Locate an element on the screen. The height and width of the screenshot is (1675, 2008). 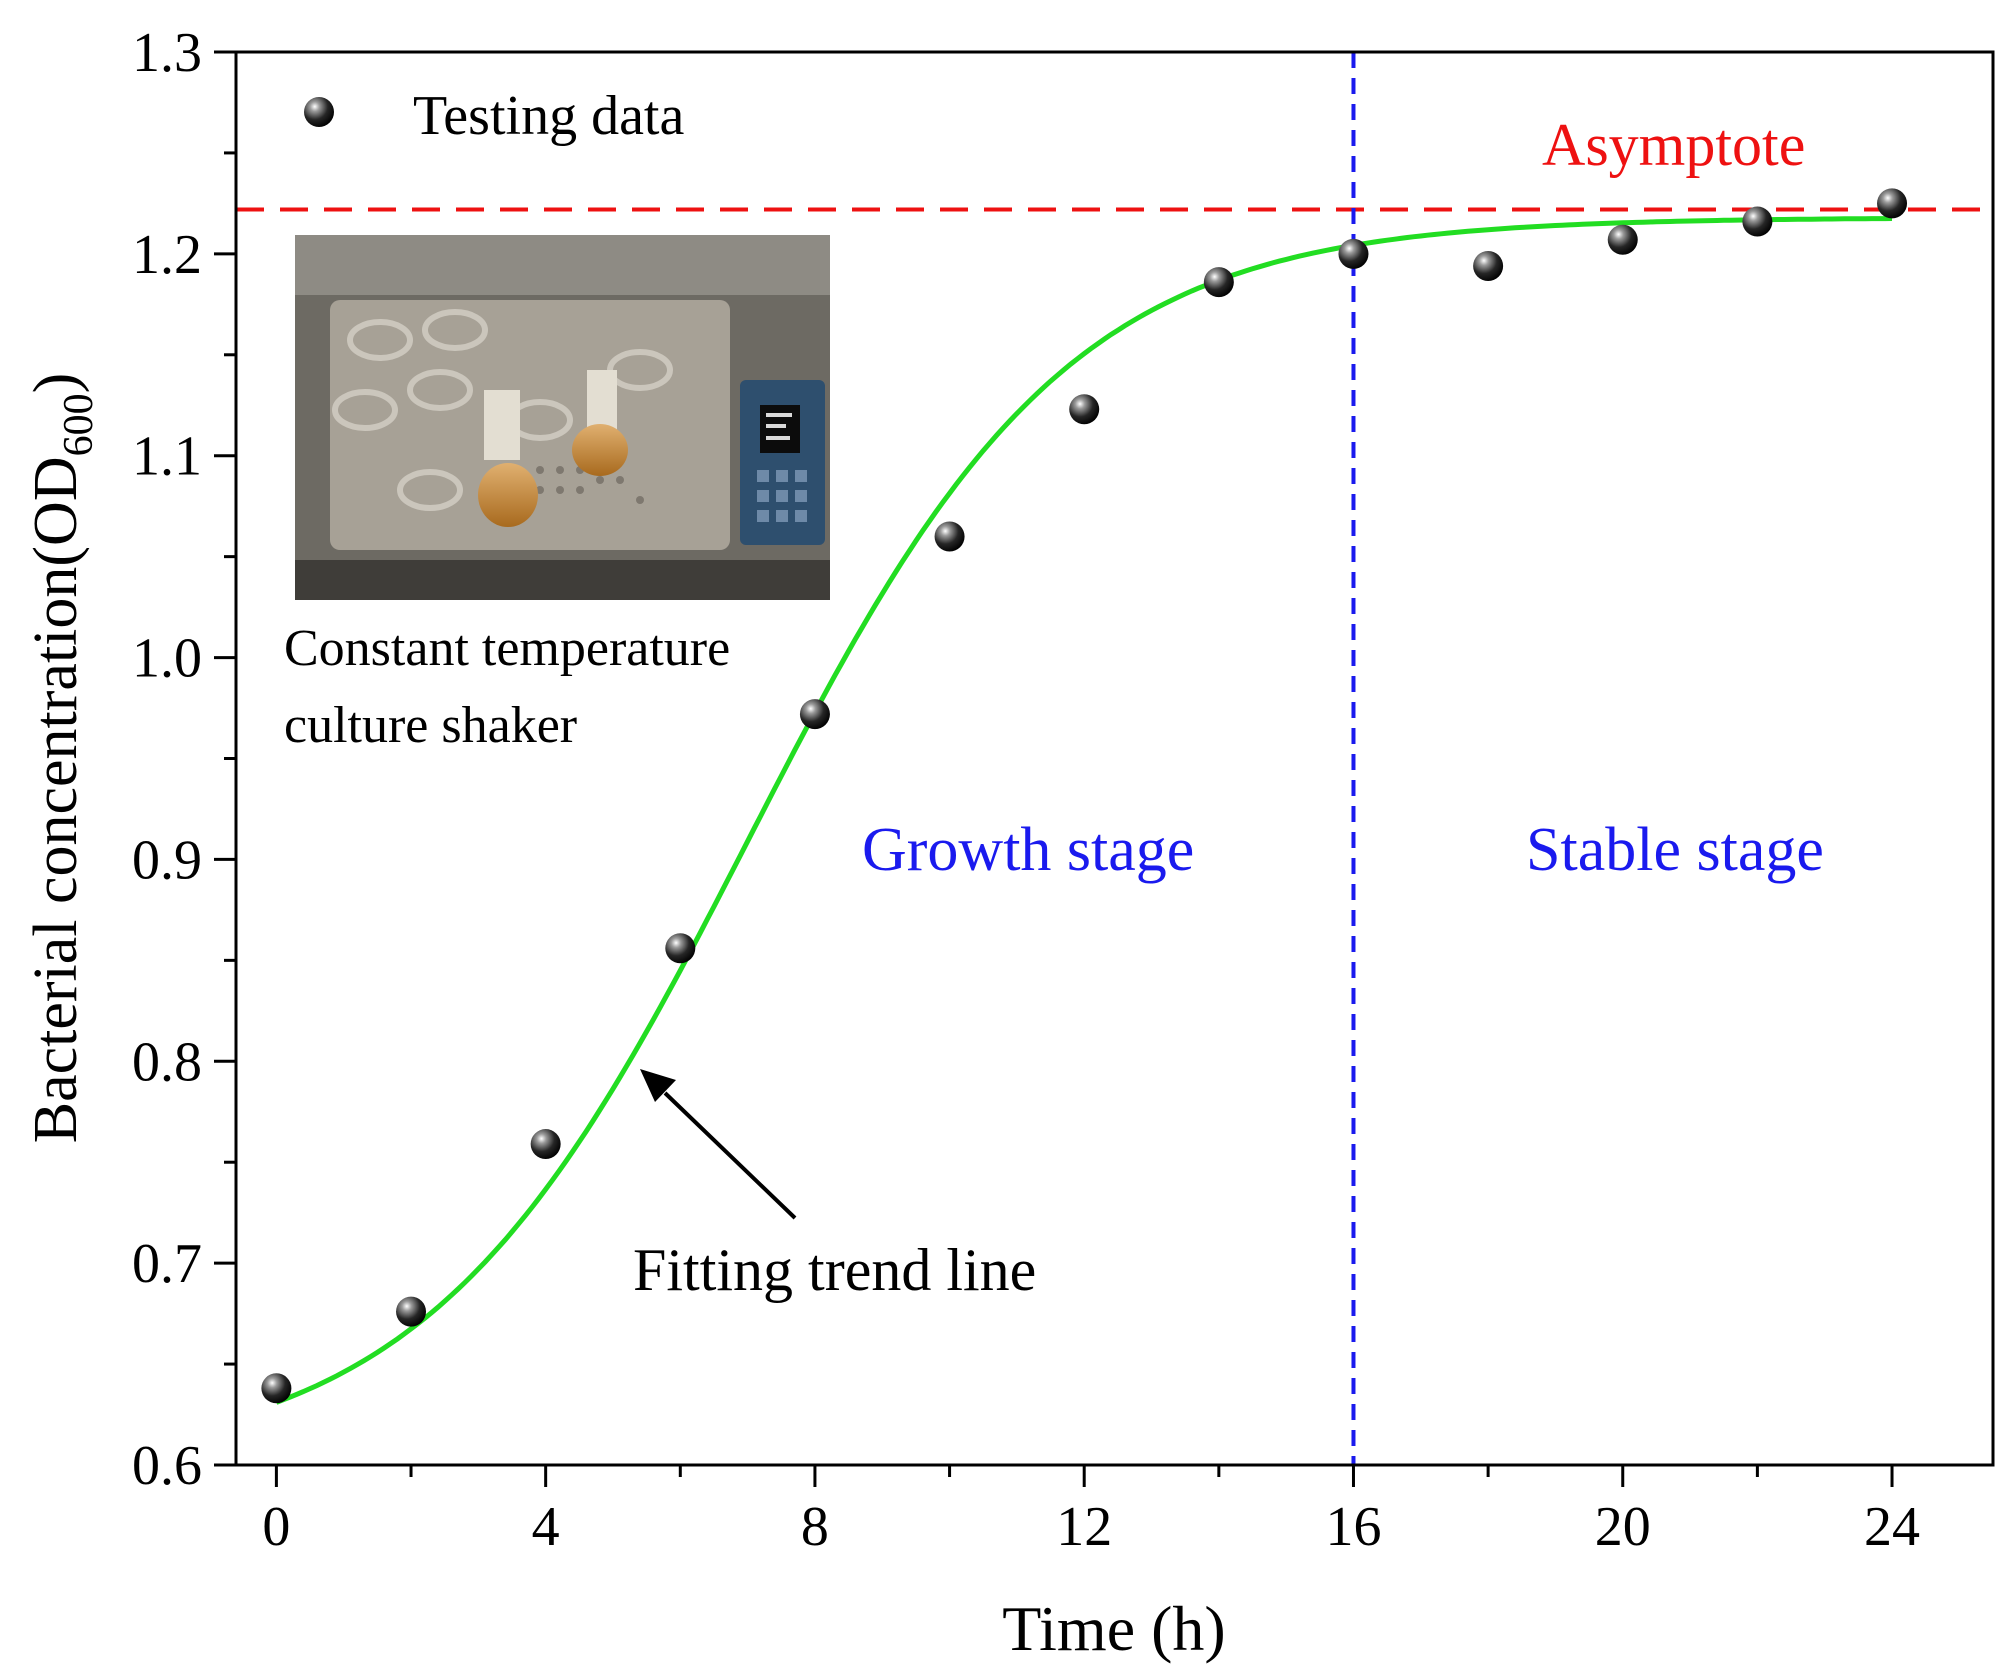
y-tick-label: 1.2 is located at coordinates (167, 255).